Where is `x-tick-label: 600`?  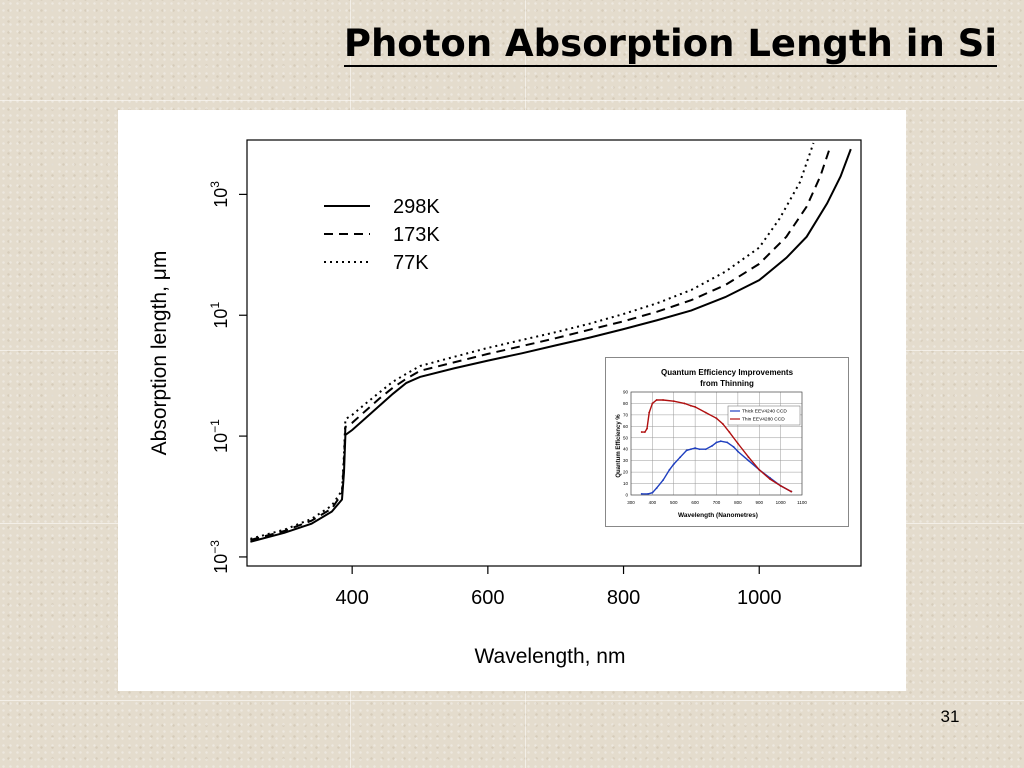
x-tick-label: 600 is located at coordinates (487, 598).